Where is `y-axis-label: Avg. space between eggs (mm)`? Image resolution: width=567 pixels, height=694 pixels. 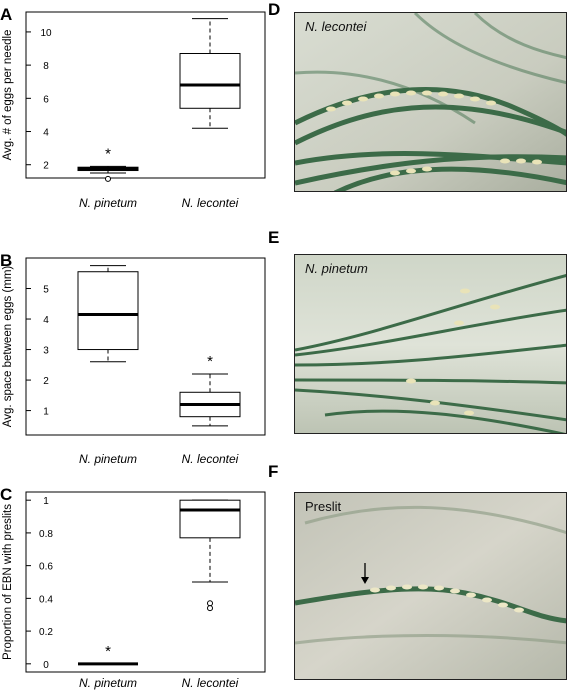
y-axis-label: Avg. space between eggs (mm) is located at coordinates (8, 347).